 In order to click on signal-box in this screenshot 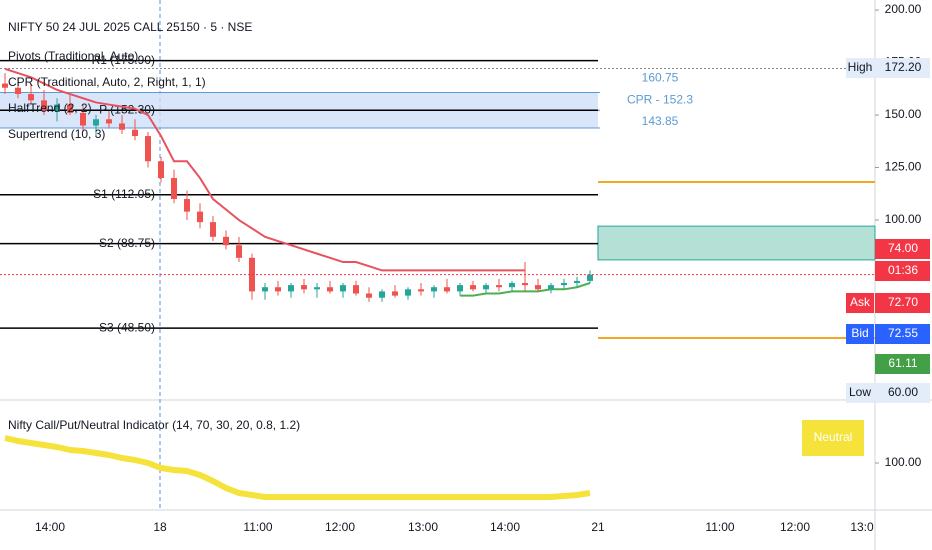, I will do `click(833, 438)`.